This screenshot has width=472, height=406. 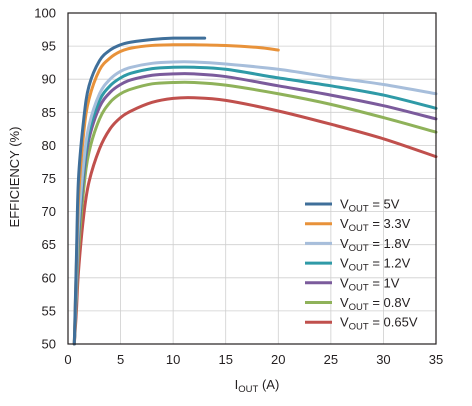 I want to click on legend-item: VOUT = 1.2V, so click(x=358, y=265).